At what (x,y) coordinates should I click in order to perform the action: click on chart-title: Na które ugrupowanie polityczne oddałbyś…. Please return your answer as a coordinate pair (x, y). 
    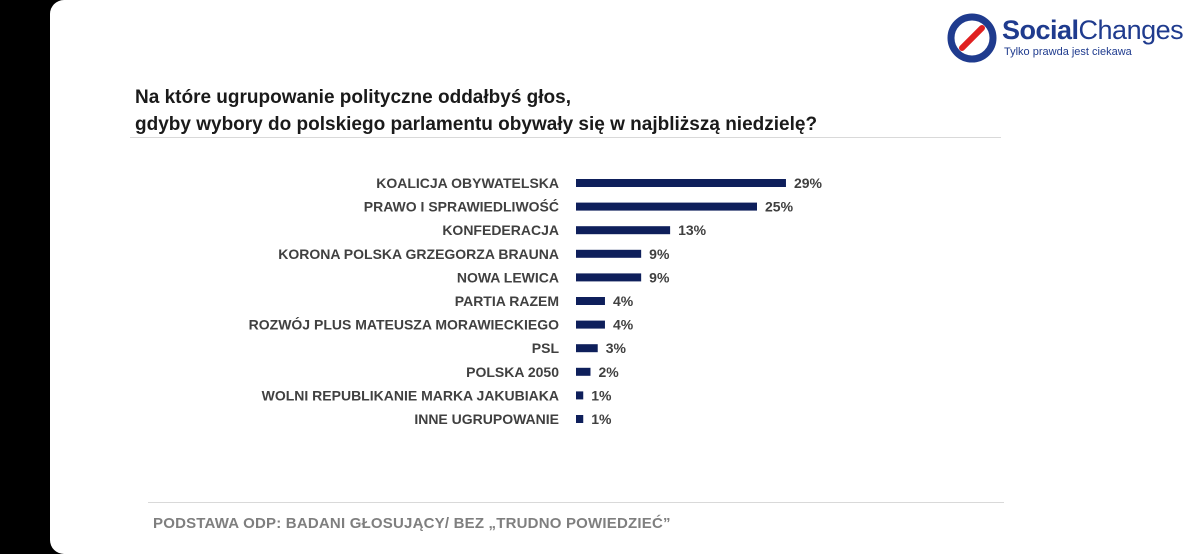
    Looking at the image, I should click on (535, 111).